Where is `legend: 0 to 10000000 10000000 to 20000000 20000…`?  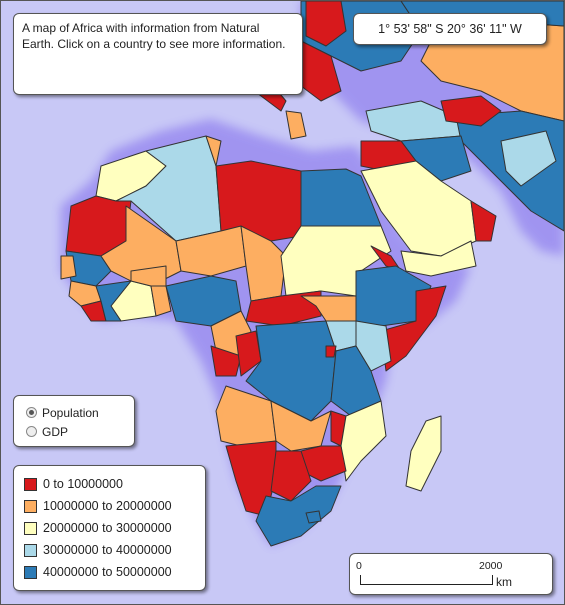
legend: 0 to 10000000 10000000 to 20000000 20000… is located at coordinates (109, 528).